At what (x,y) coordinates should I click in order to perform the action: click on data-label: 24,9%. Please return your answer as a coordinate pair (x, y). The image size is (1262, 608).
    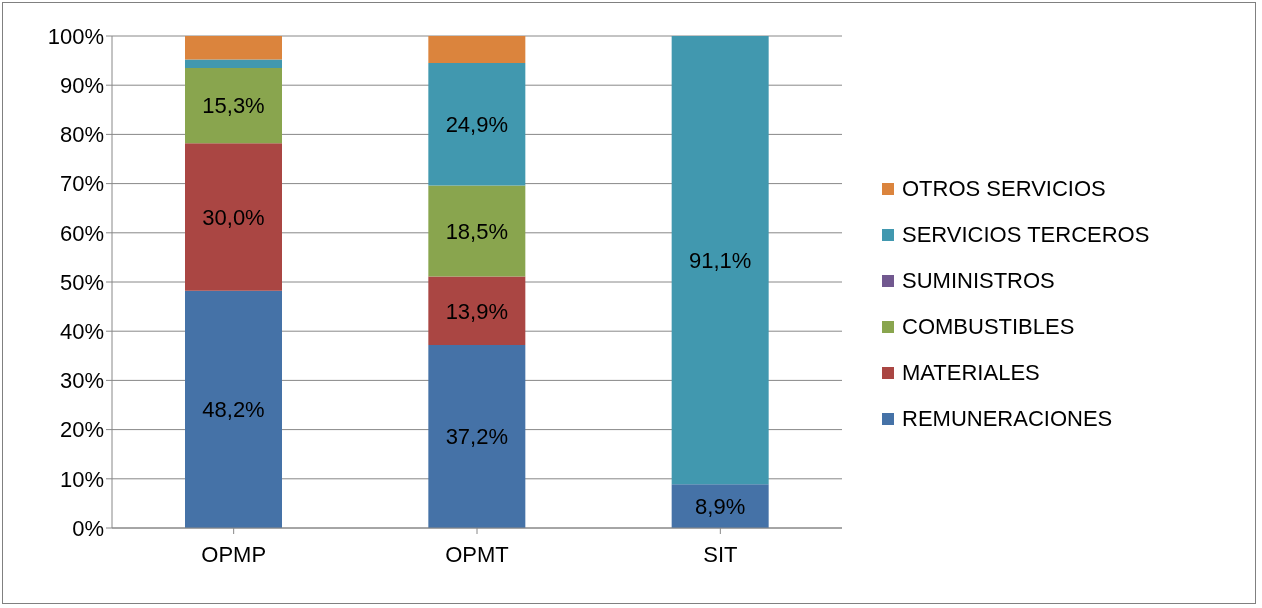
    Looking at the image, I should click on (477, 125).